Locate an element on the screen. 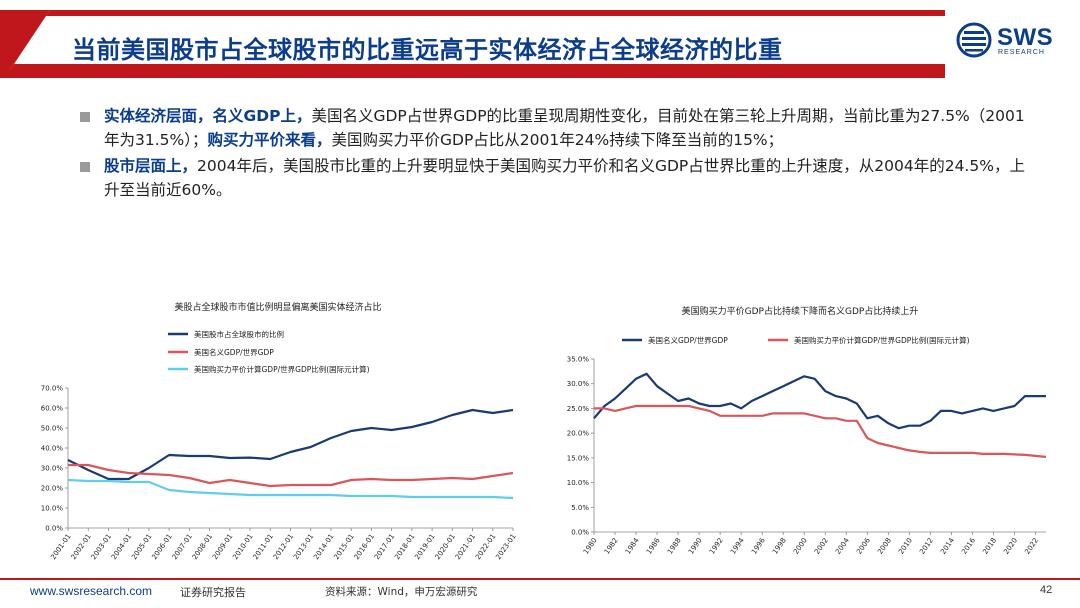 Image resolution: width=1080 pixels, height=608 pixels. bullet-bold: 购买力平价来看， is located at coordinates (269, 140).